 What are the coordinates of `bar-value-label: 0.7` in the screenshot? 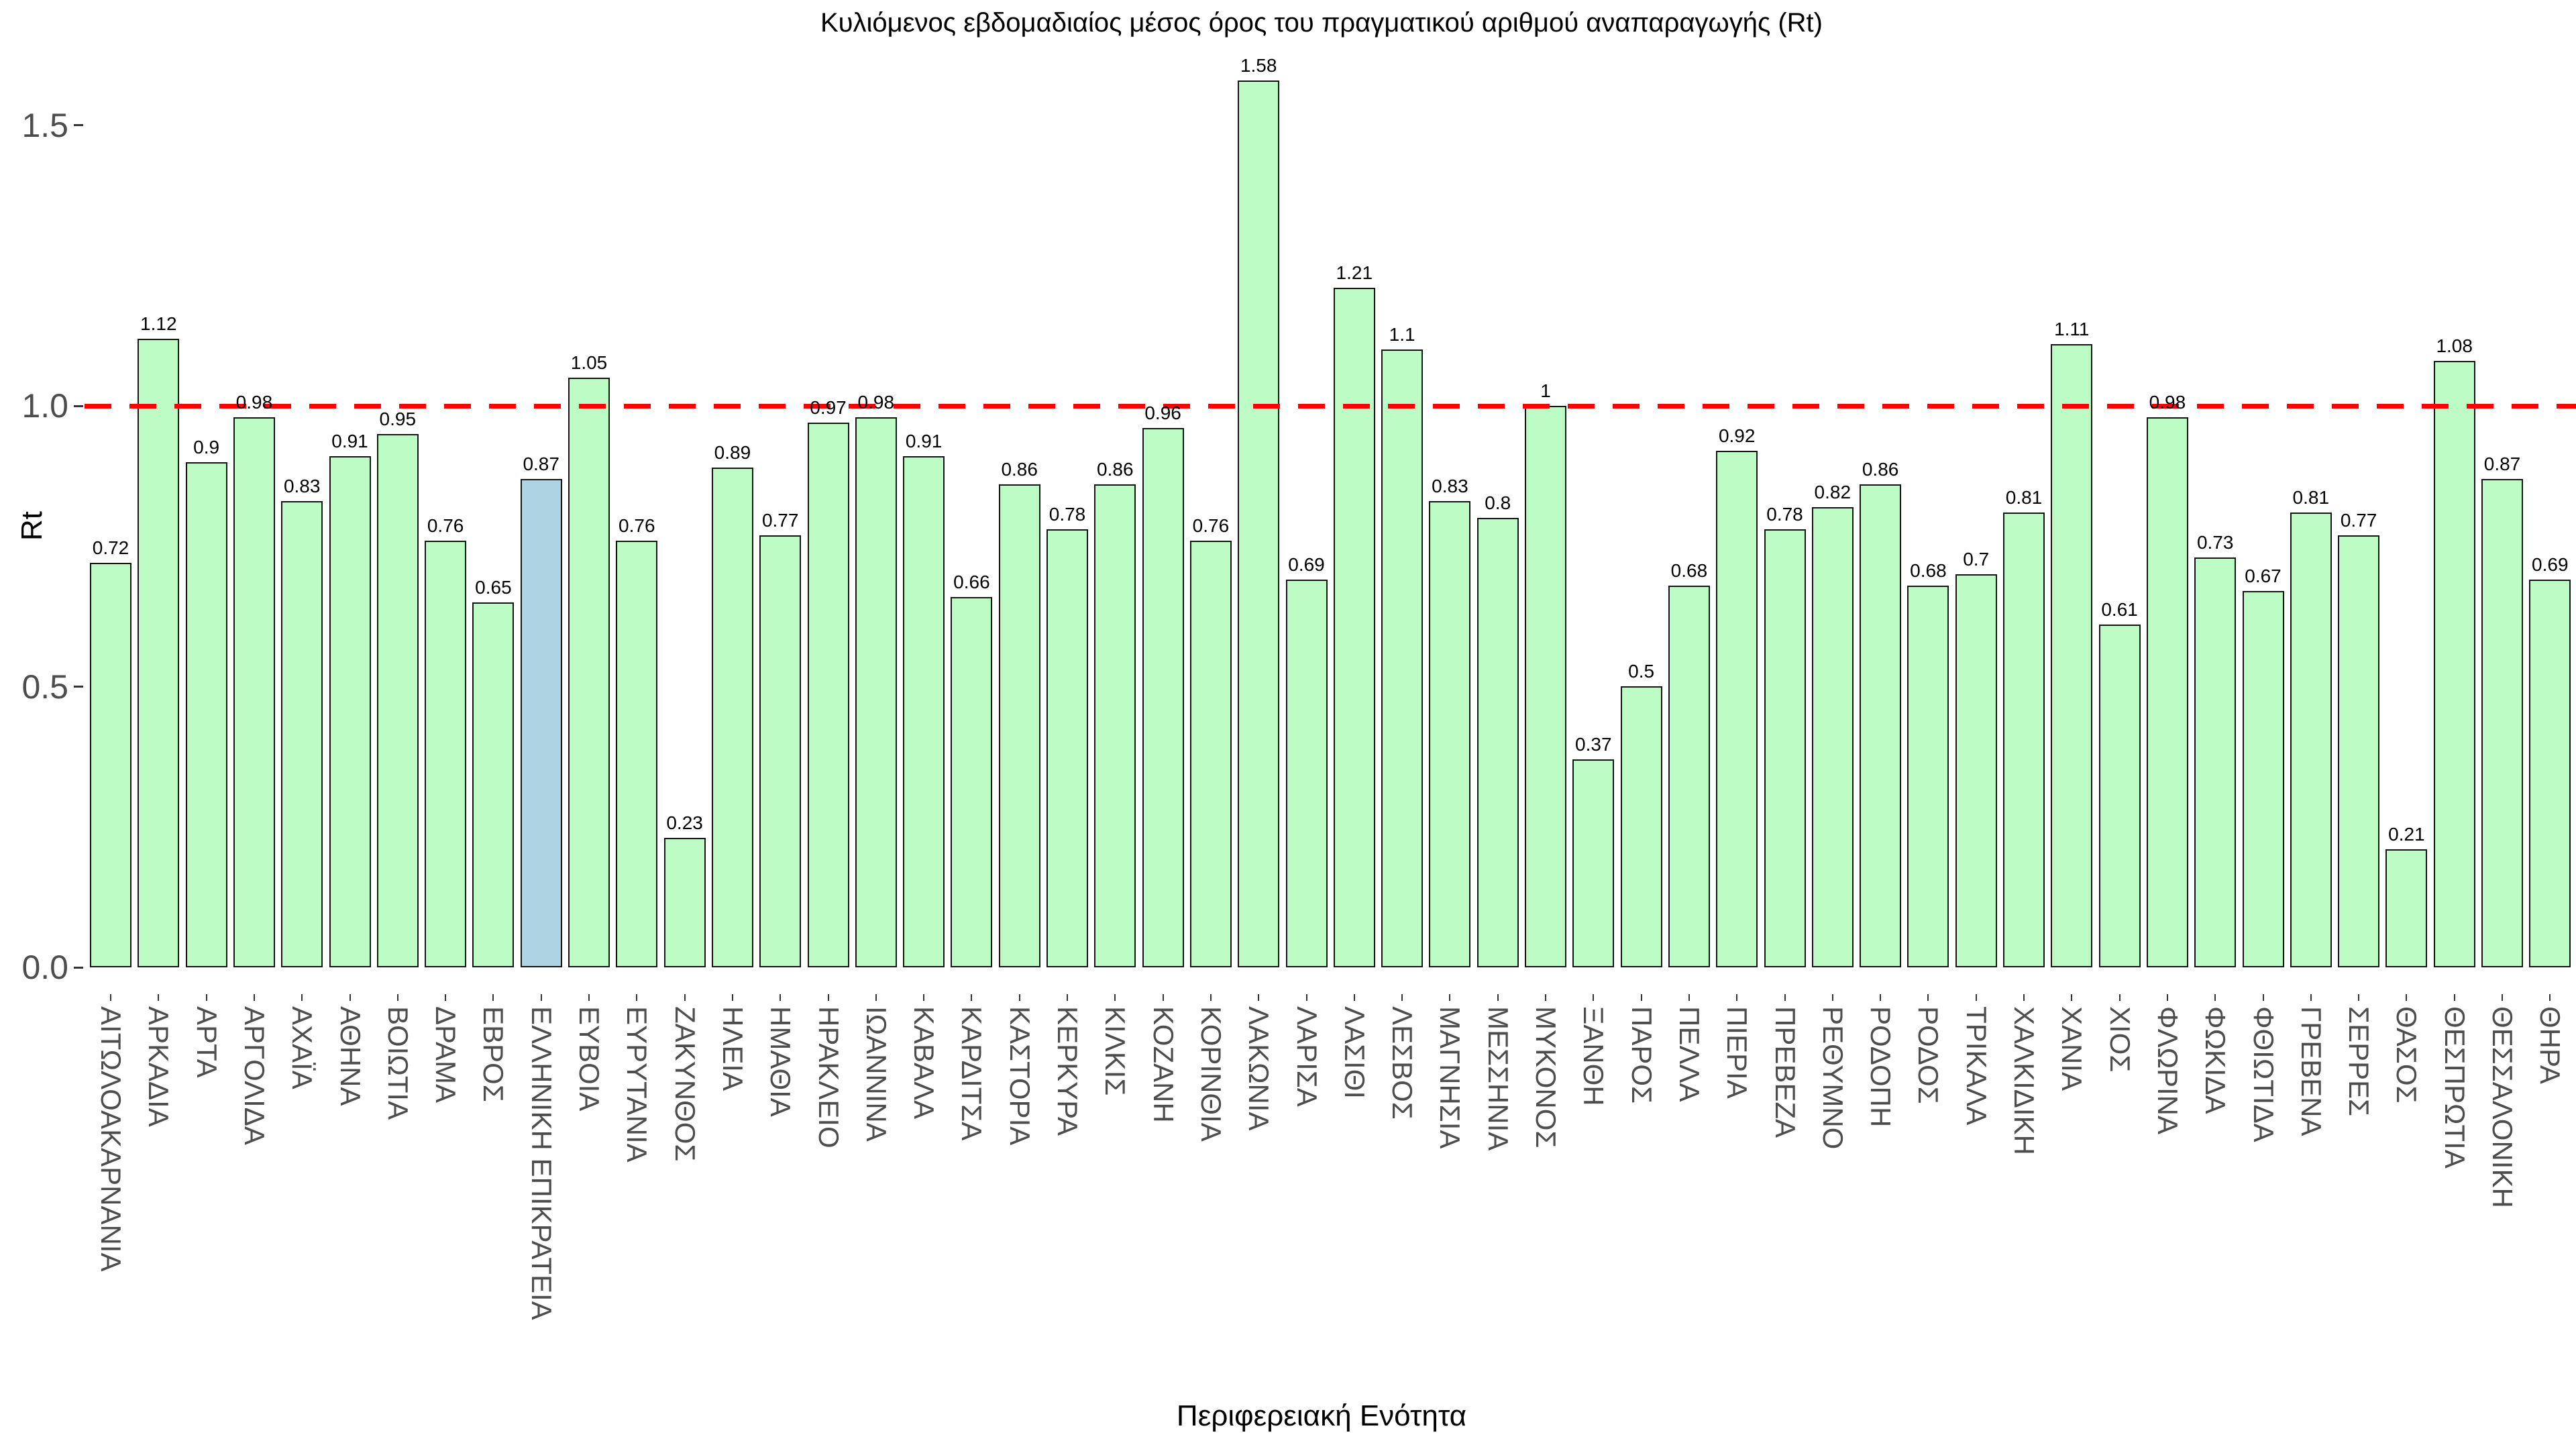 It's located at (1976, 559).